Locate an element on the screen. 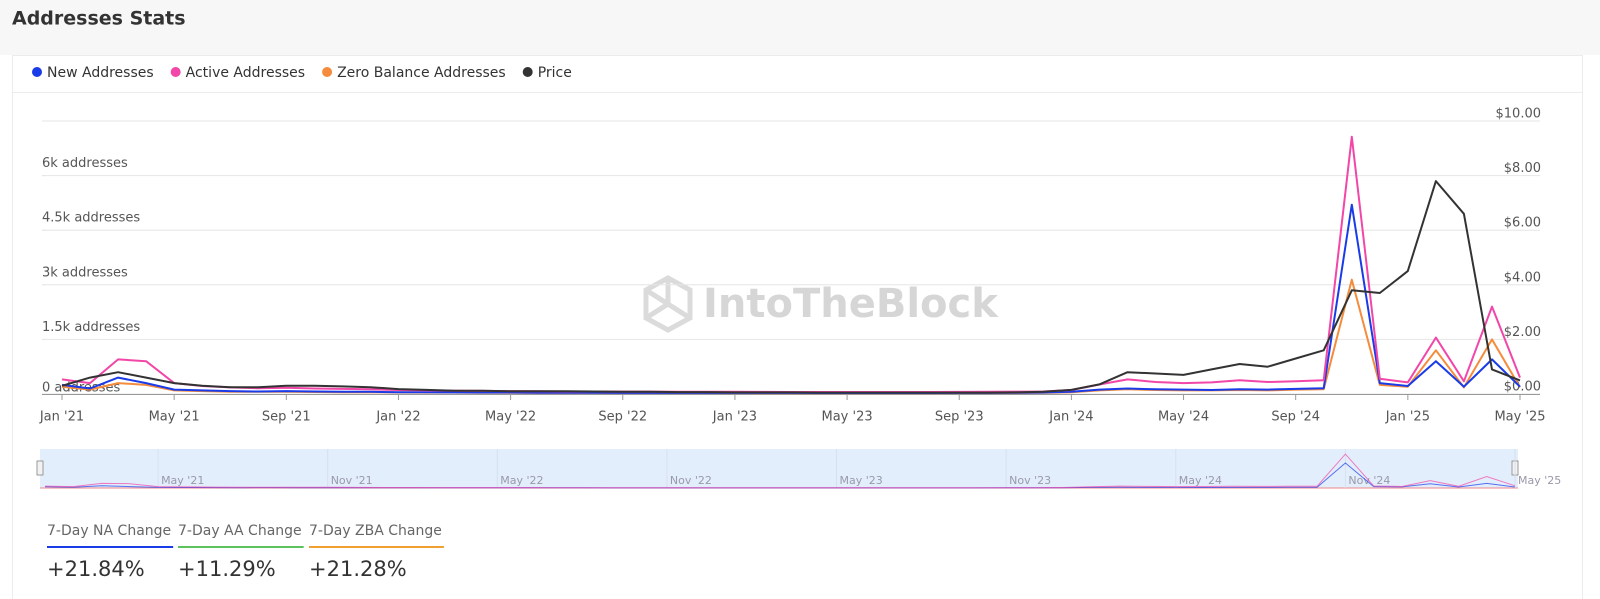 The height and width of the screenshot is (599, 1600). watermark is located at coordinates (668, 304).